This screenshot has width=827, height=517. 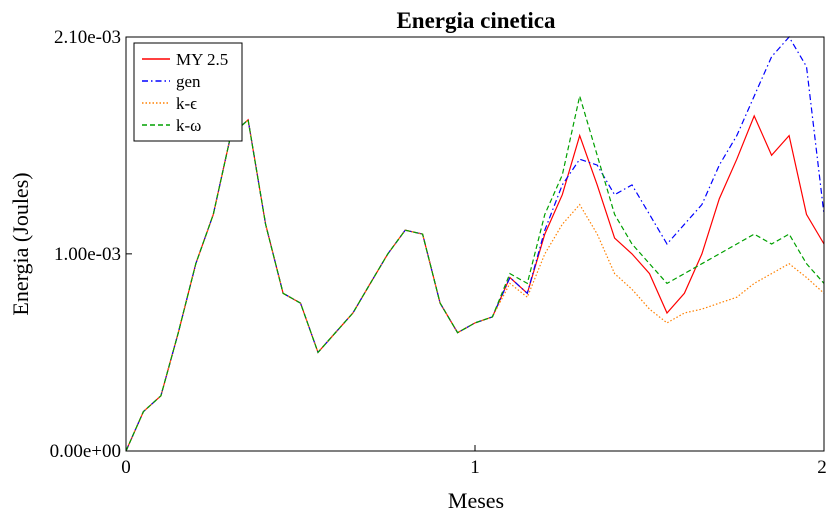 What do you see at coordinates (186, 103) in the screenshot?
I see `legend-label-2: k-ϵ` at bounding box center [186, 103].